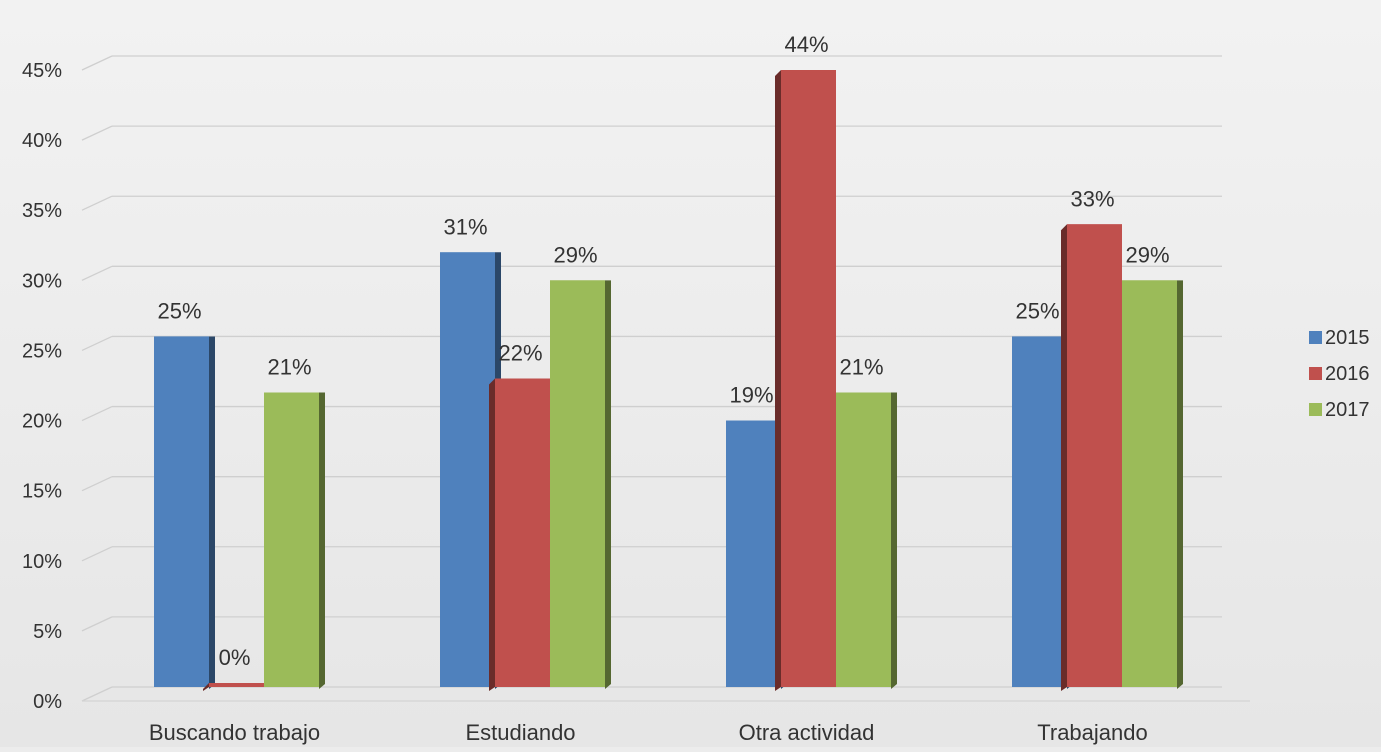 The width and height of the screenshot is (1381, 752). Describe the element at coordinates (1092, 198) in the screenshot. I see `data-label: 33%` at that location.